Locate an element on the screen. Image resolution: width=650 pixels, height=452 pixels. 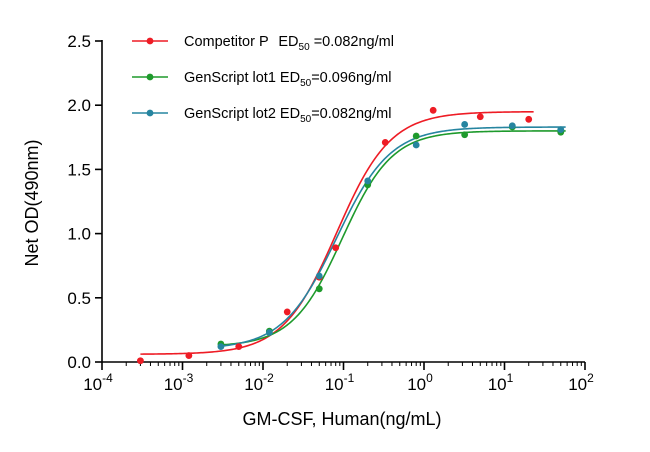
x-tick-label: 10⁰ is located at coordinates (420, 382).